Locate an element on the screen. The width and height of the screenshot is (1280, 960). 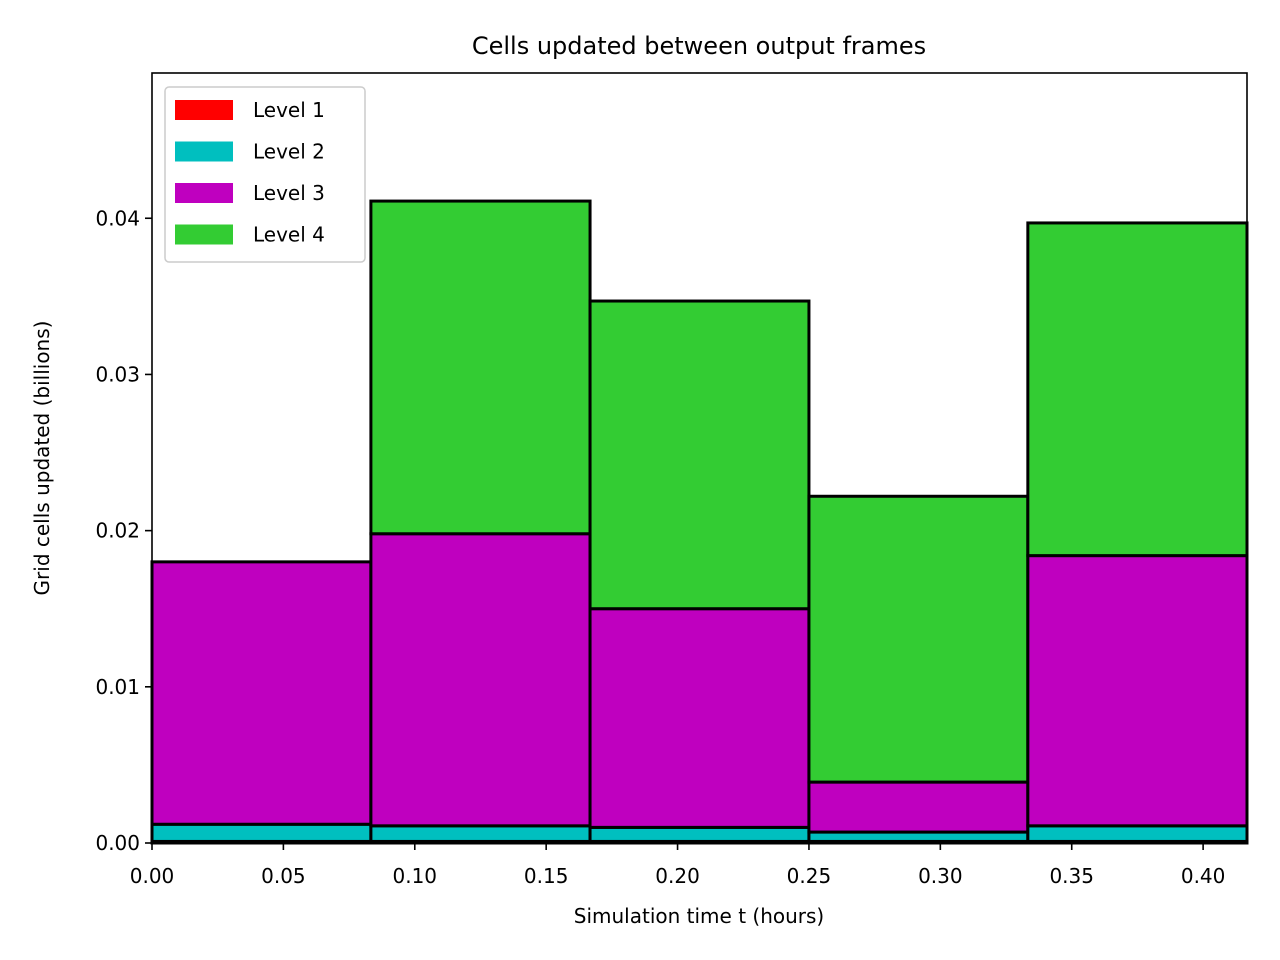
legend-label-level-1: Level 1 is located at coordinates (289, 110).